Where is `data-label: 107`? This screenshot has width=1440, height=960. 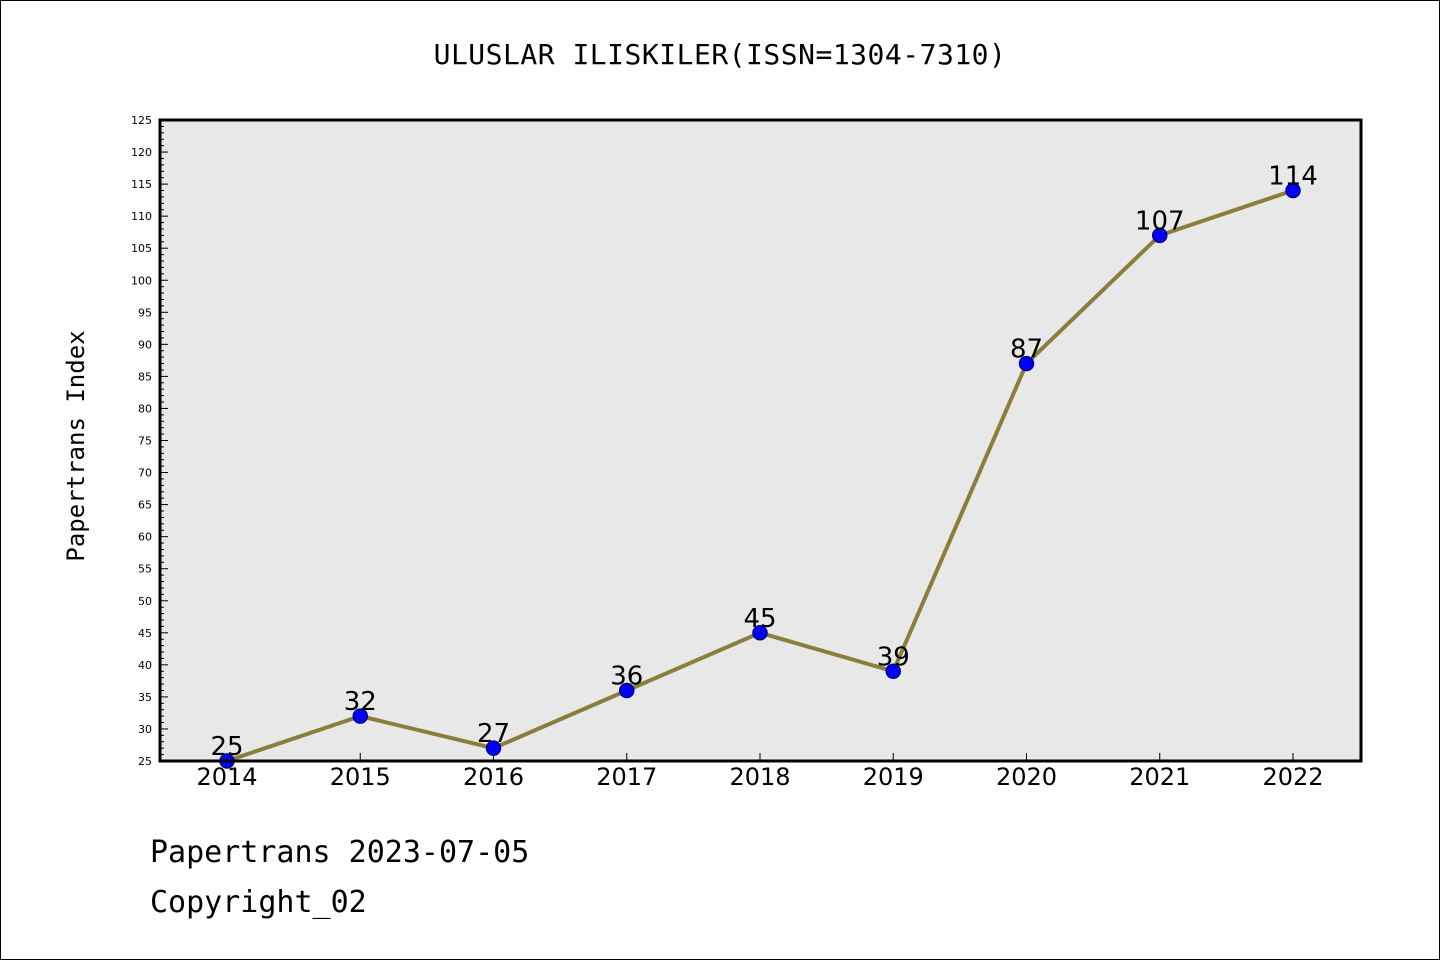 data-label: 107 is located at coordinates (1160, 221).